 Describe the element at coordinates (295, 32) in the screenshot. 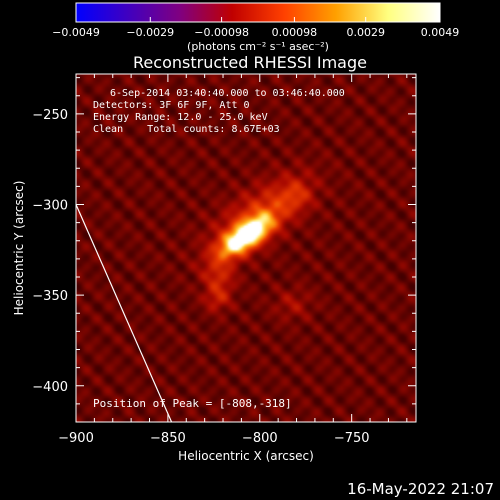

I see `colorbar-tick-label: 0.00098` at that location.